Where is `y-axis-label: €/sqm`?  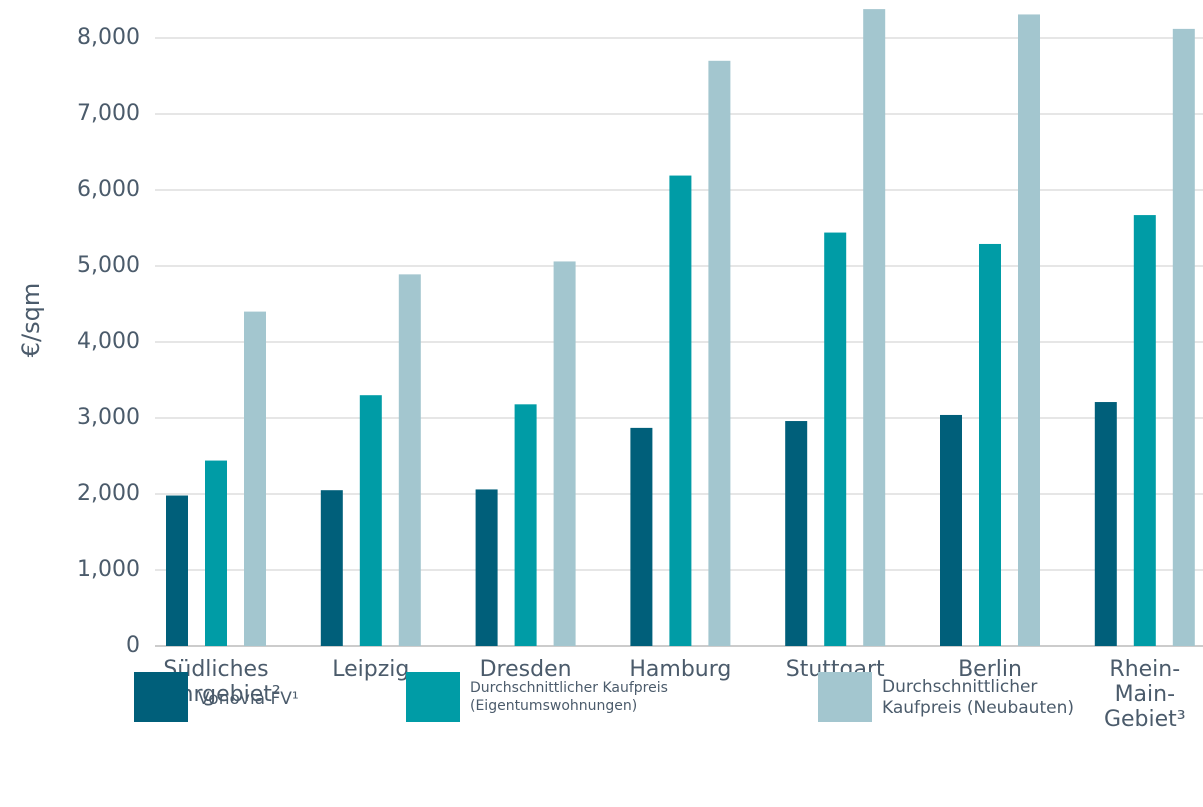 y-axis-label: €/sqm is located at coordinates (31, 320).